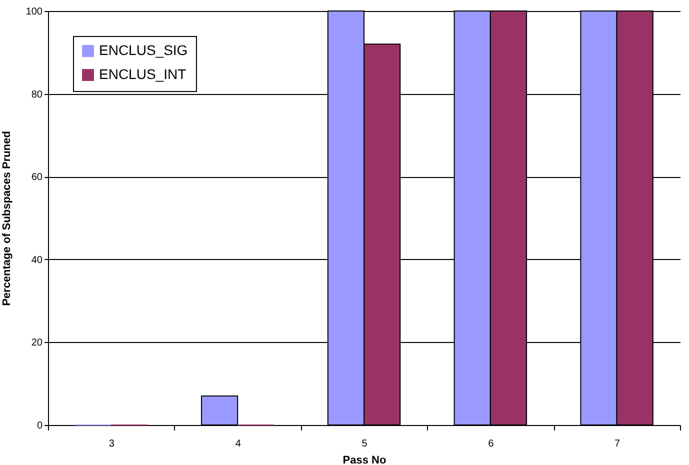 Image resolution: width=689 pixels, height=465 pixels. Describe the element at coordinates (238, 444) in the screenshot. I see `x-tick-label: 4` at that location.